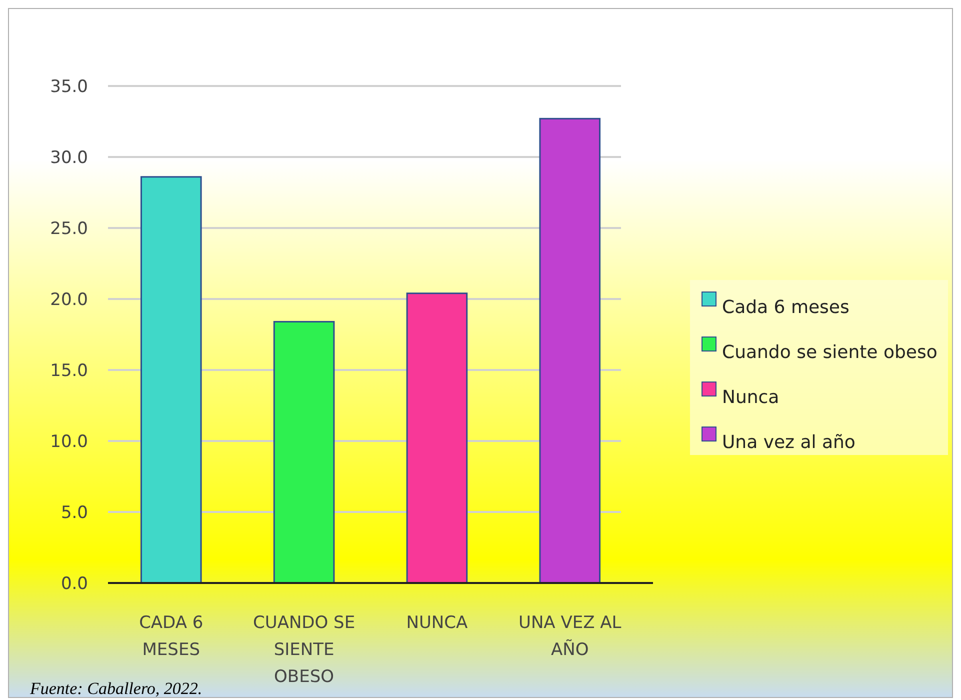  What do you see at coordinates (69, 300) in the screenshot?
I see `y-tick-label: 20.0` at bounding box center [69, 300].